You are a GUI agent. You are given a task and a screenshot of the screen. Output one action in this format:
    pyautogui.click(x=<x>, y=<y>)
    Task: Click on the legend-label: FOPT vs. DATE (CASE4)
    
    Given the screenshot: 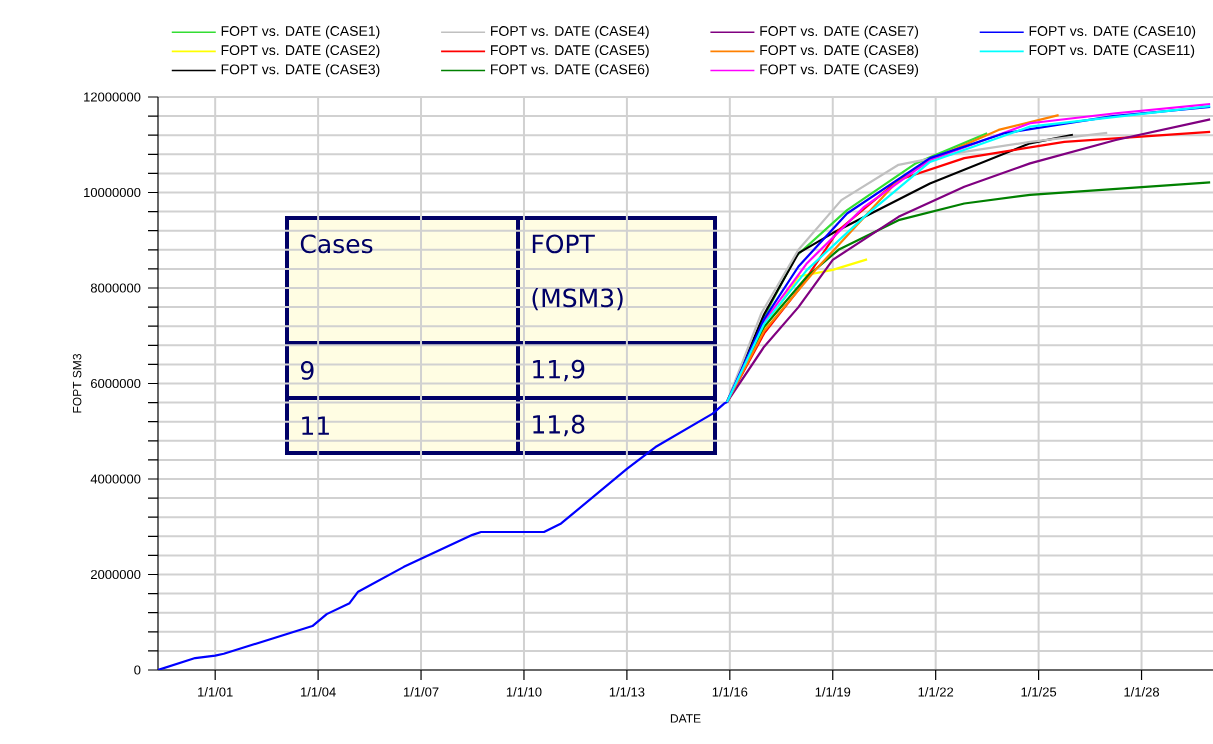 What is the action you would take?
    pyautogui.click(x=570, y=32)
    